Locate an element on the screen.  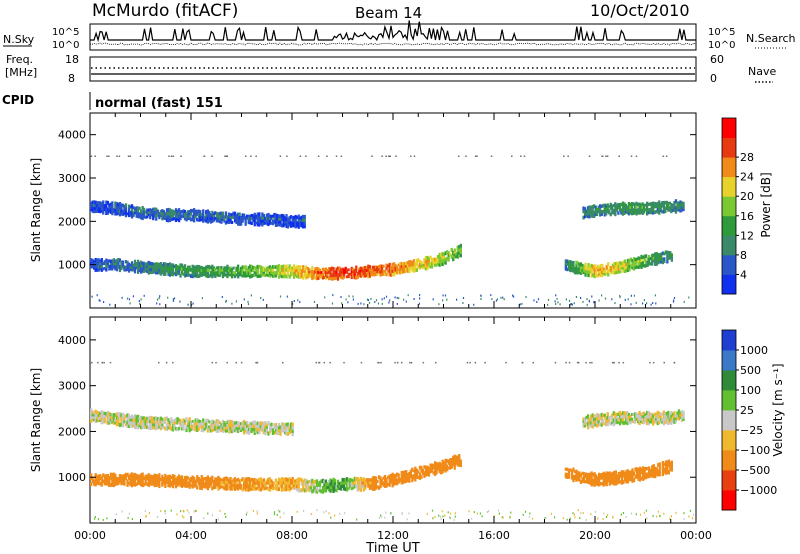
y-tick-label: 2000 is located at coordinates (72, 221).